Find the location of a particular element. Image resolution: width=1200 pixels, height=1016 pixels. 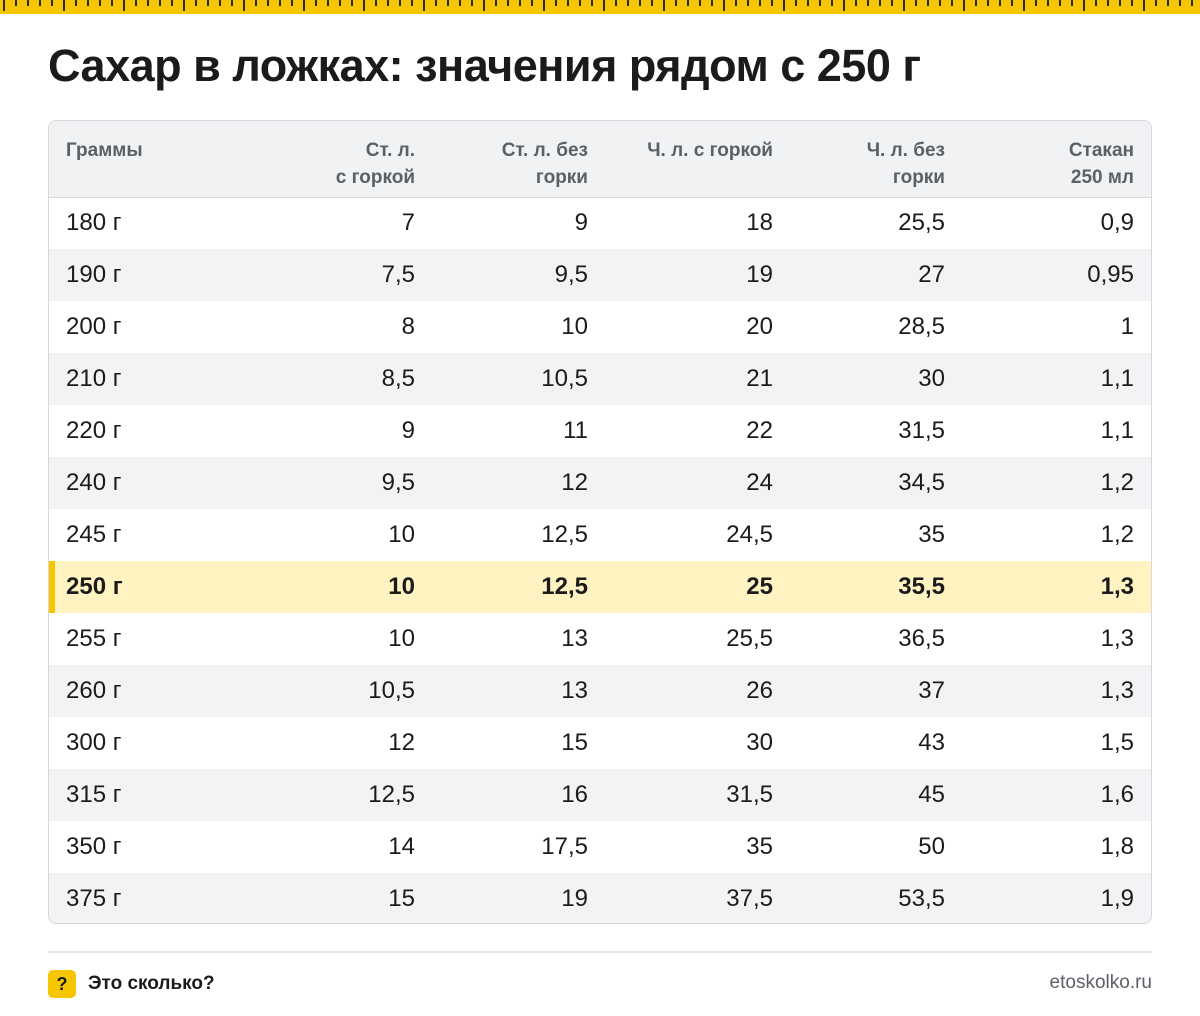

value-cell: 1,6 is located at coordinates (1117, 794).